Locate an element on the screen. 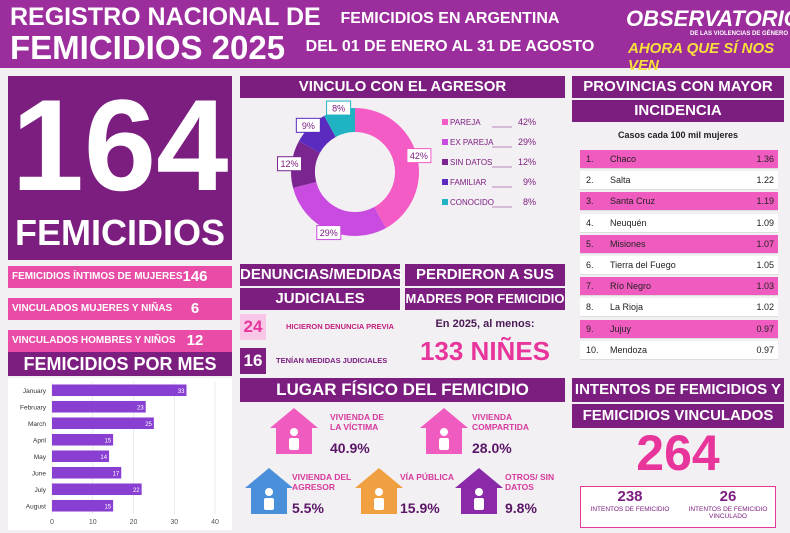 This screenshot has height=533, width=790. legend-label: FAMILIAR is located at coordinates (468, 182).